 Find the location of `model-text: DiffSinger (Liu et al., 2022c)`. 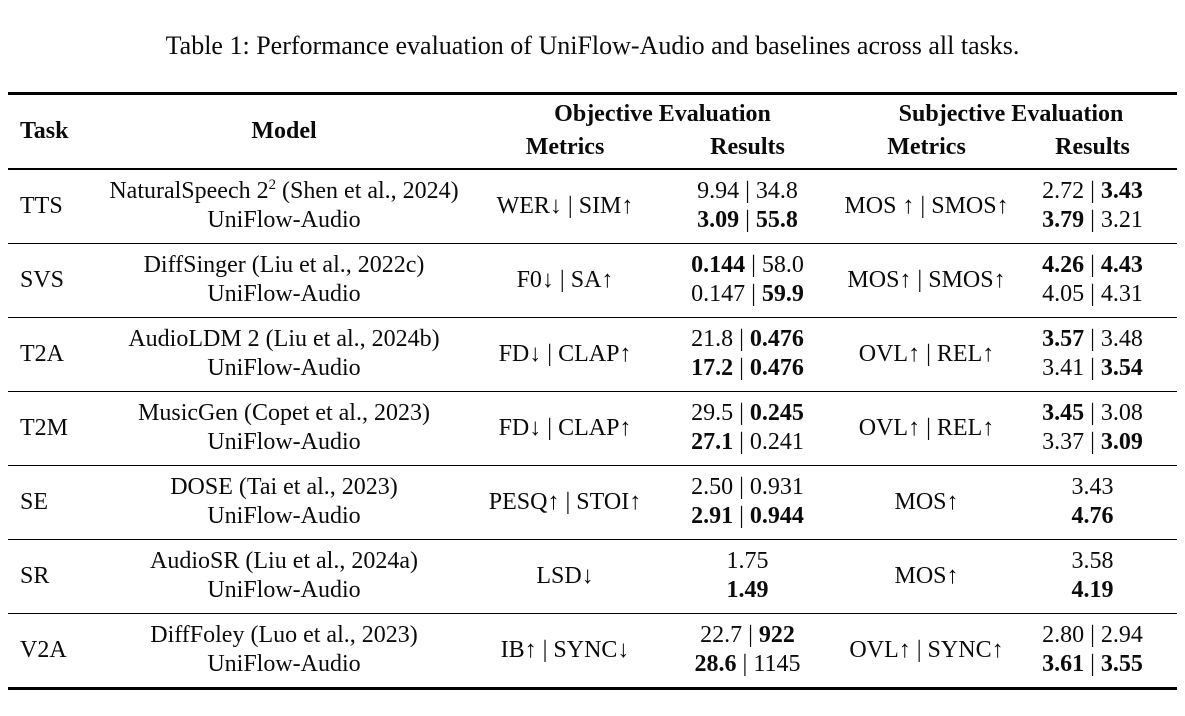

model-text: DiffSinger (Liu et al., 2022c) is located at coordinates (284, 265).